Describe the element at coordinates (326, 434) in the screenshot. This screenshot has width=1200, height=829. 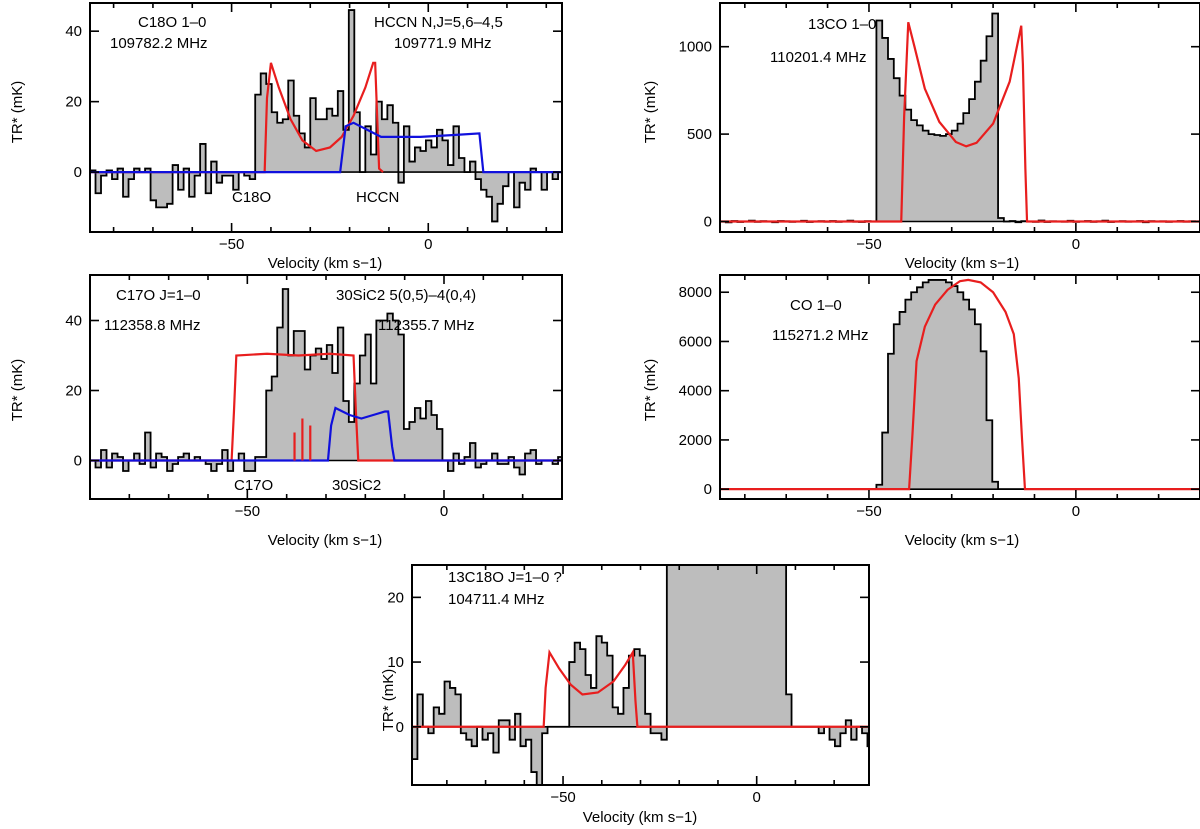
I see `c17o-fit-30sic2` at that location.